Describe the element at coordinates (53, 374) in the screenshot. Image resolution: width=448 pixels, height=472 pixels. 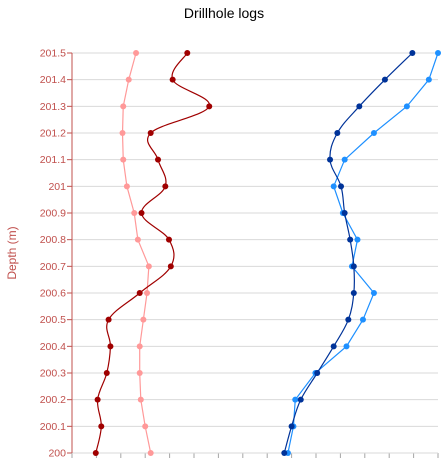
I see `y-tick-label: 200.3` at that location.